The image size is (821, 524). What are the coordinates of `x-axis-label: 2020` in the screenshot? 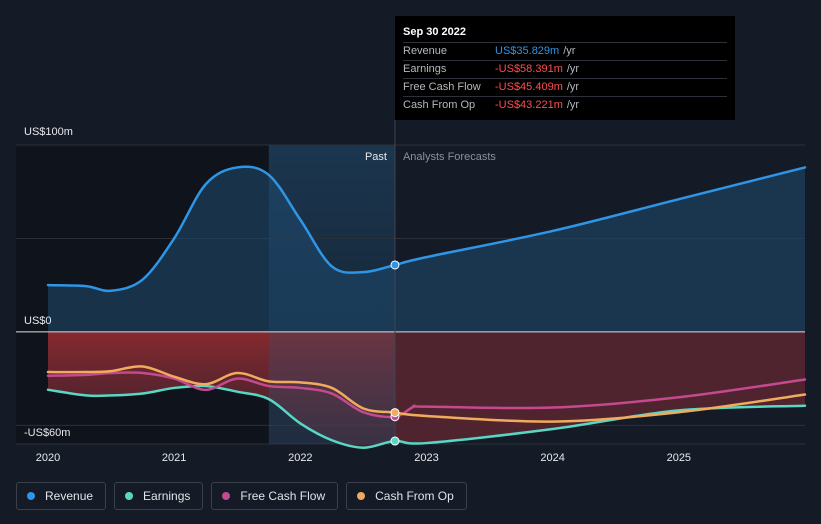 It's located at (48, 458).